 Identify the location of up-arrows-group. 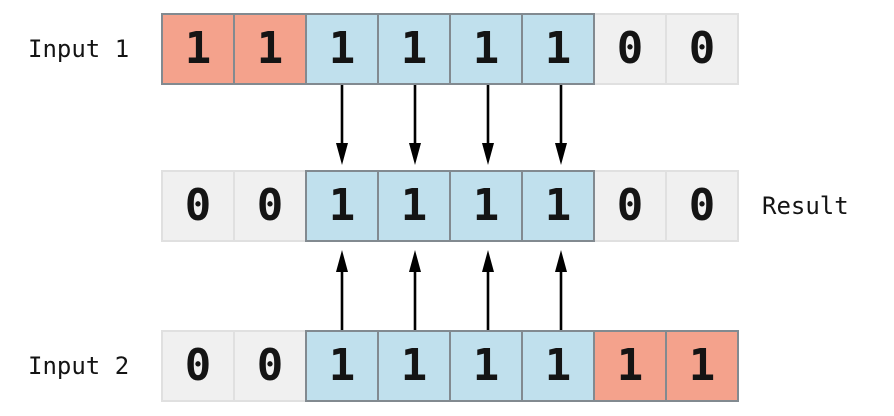
(451, 290).